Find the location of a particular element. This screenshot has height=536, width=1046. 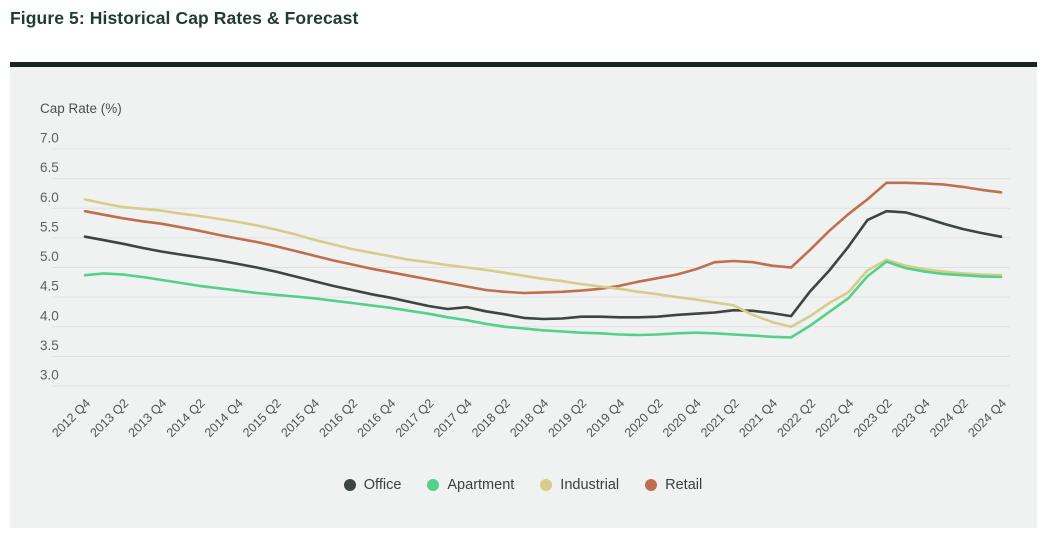

industrial-series-dot is located at coordinates (546, 485).